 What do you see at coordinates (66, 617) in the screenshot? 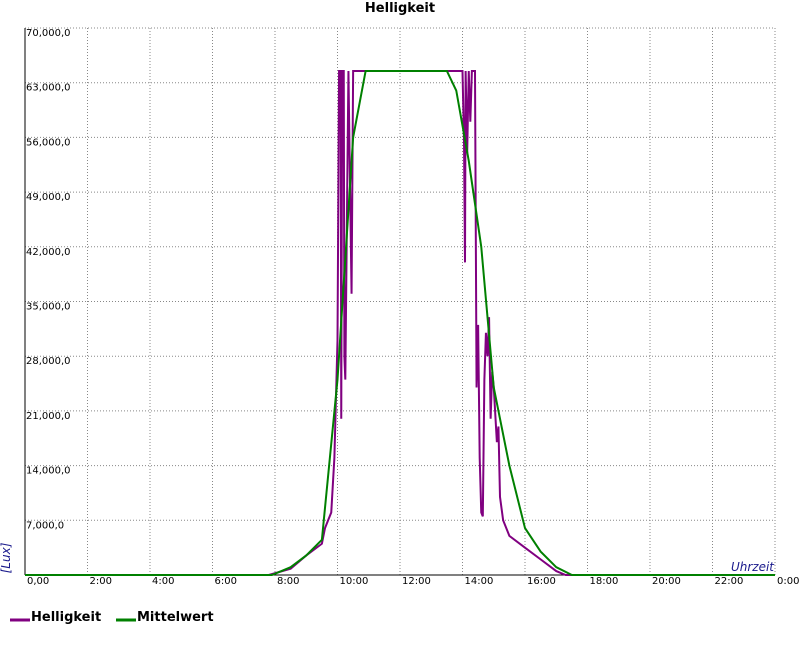
I see `legend-label: Helligkeit` at bounding box center [66, 617].